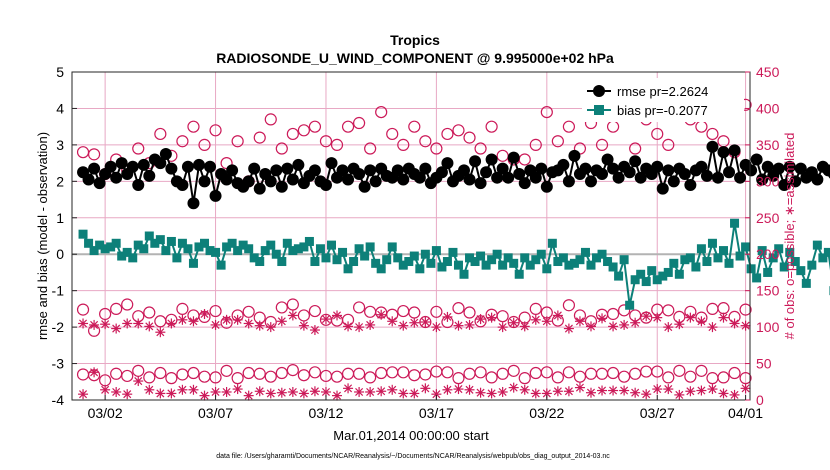 The image size is (830, 470). Describe the element at coordinates (657, 413) in the screenshot. I see `x-tick-label: 03/27` at that location.